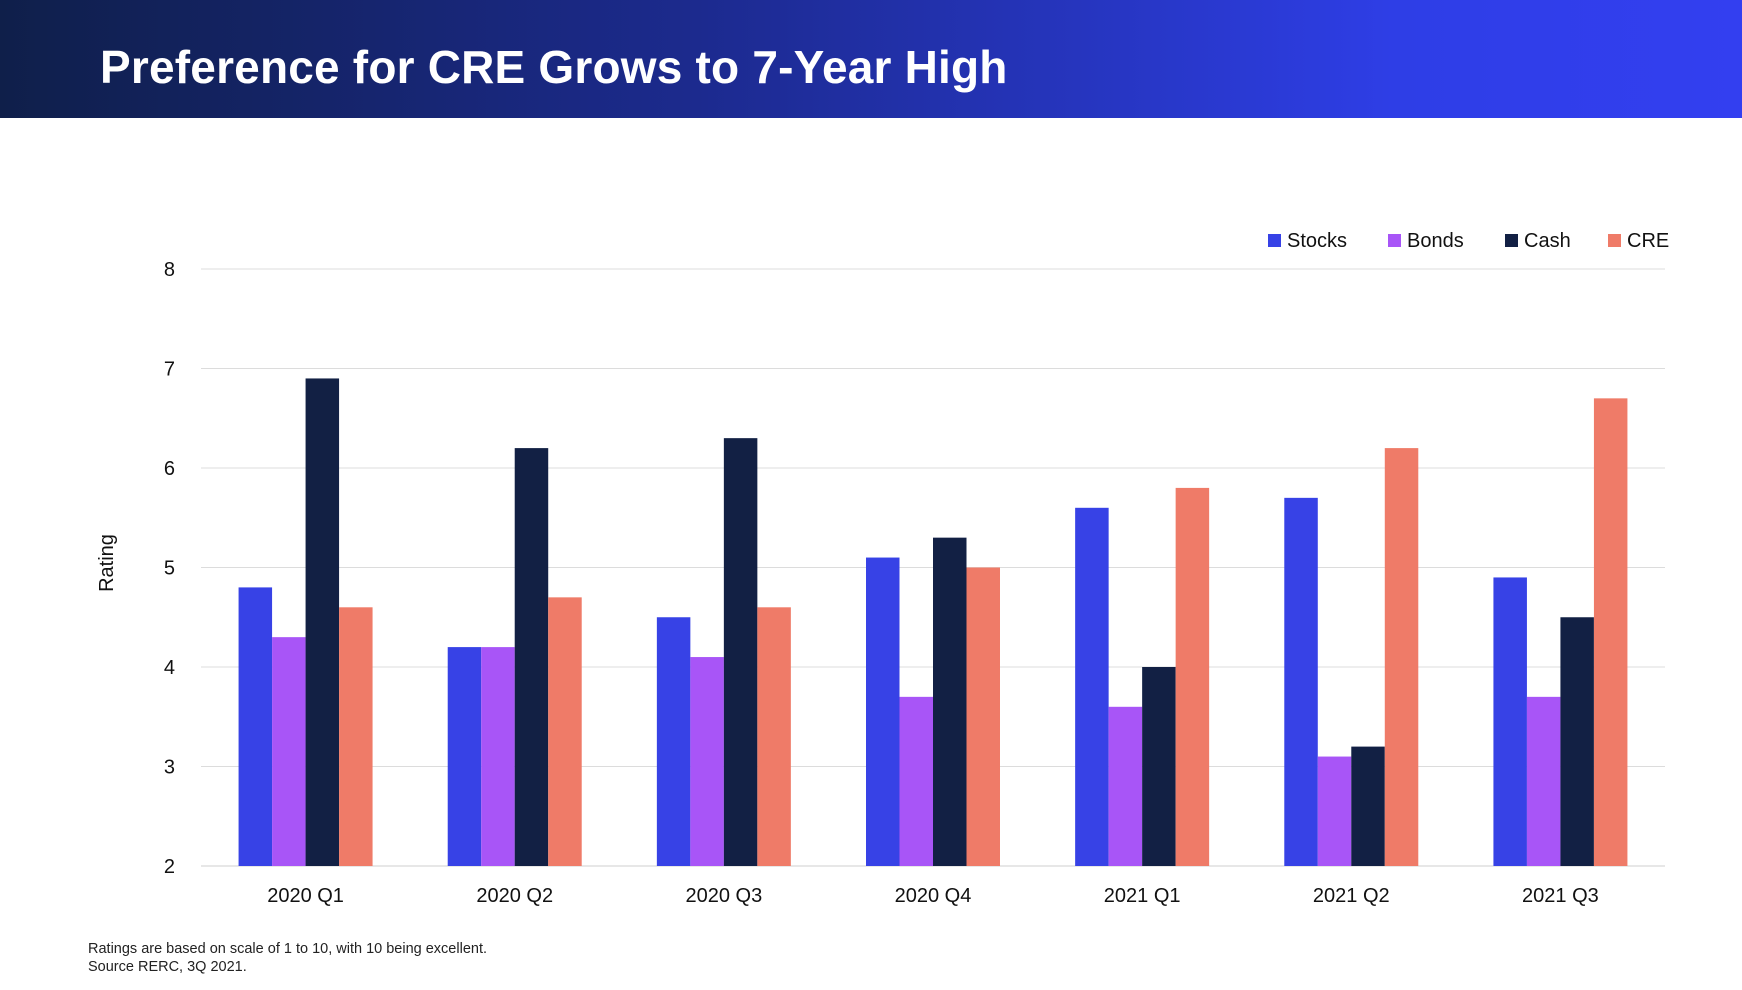 The width and height of the screenshot is (1742, 990). I want to click on legend-label-cre: CRE, so click(1648, 241).